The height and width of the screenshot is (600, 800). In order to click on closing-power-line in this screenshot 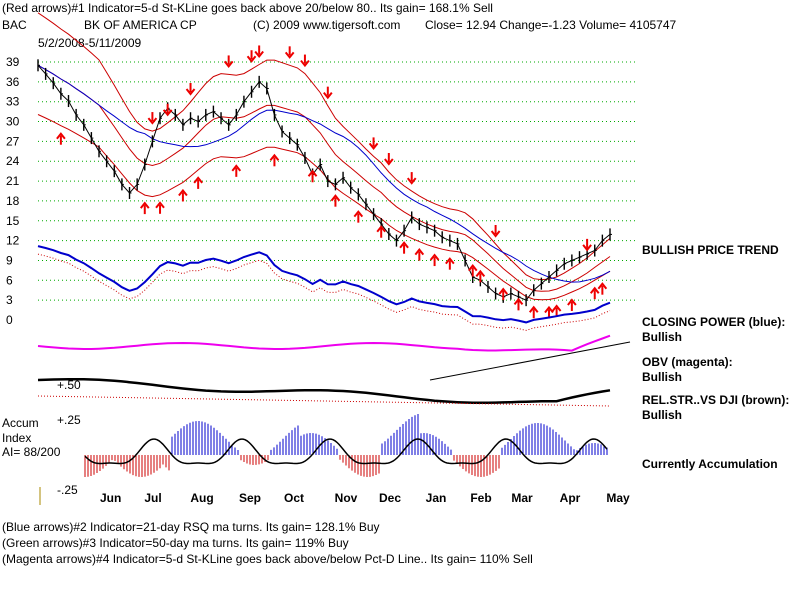, I will do `click(324, 284)`.